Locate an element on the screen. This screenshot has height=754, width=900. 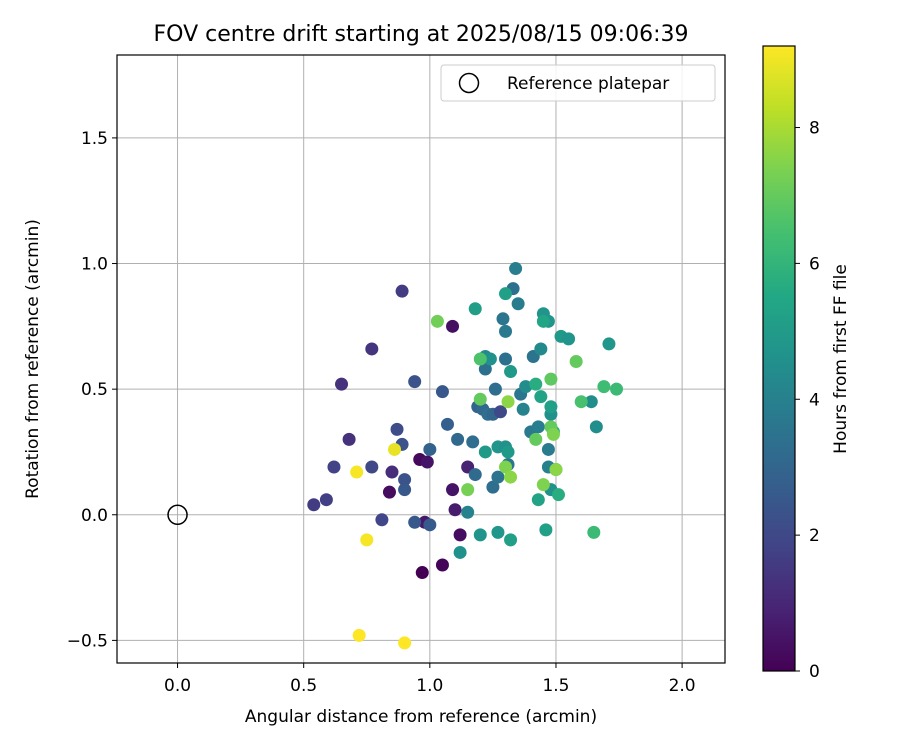
x-tick-label: 0.5 is located at coordinates (303, 686).